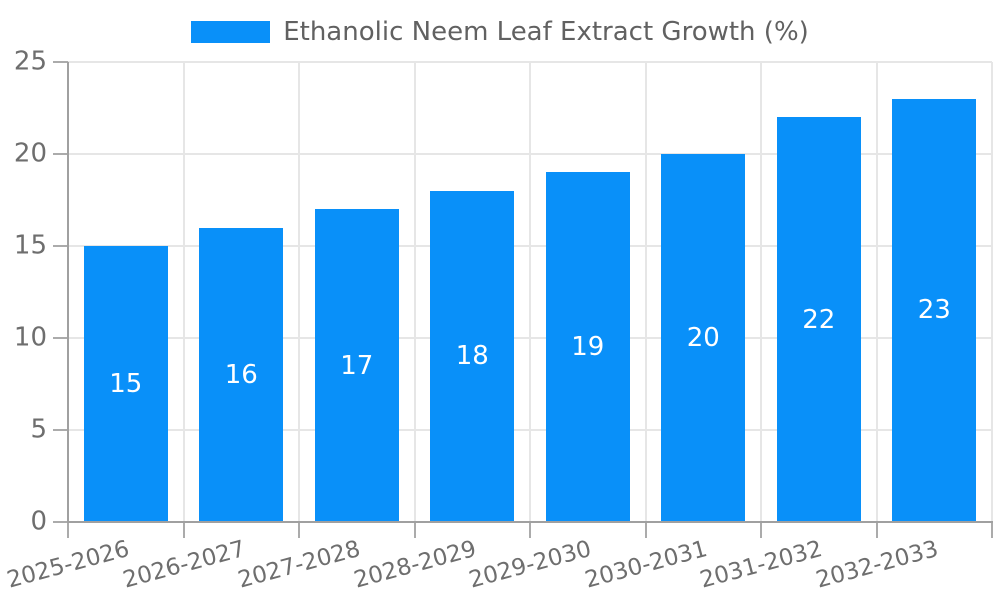 Image resolution: width=1000 pixels, height=600 pixels. I want to click on x-axis-tick-label: 2032-2033, so click(877, 565).